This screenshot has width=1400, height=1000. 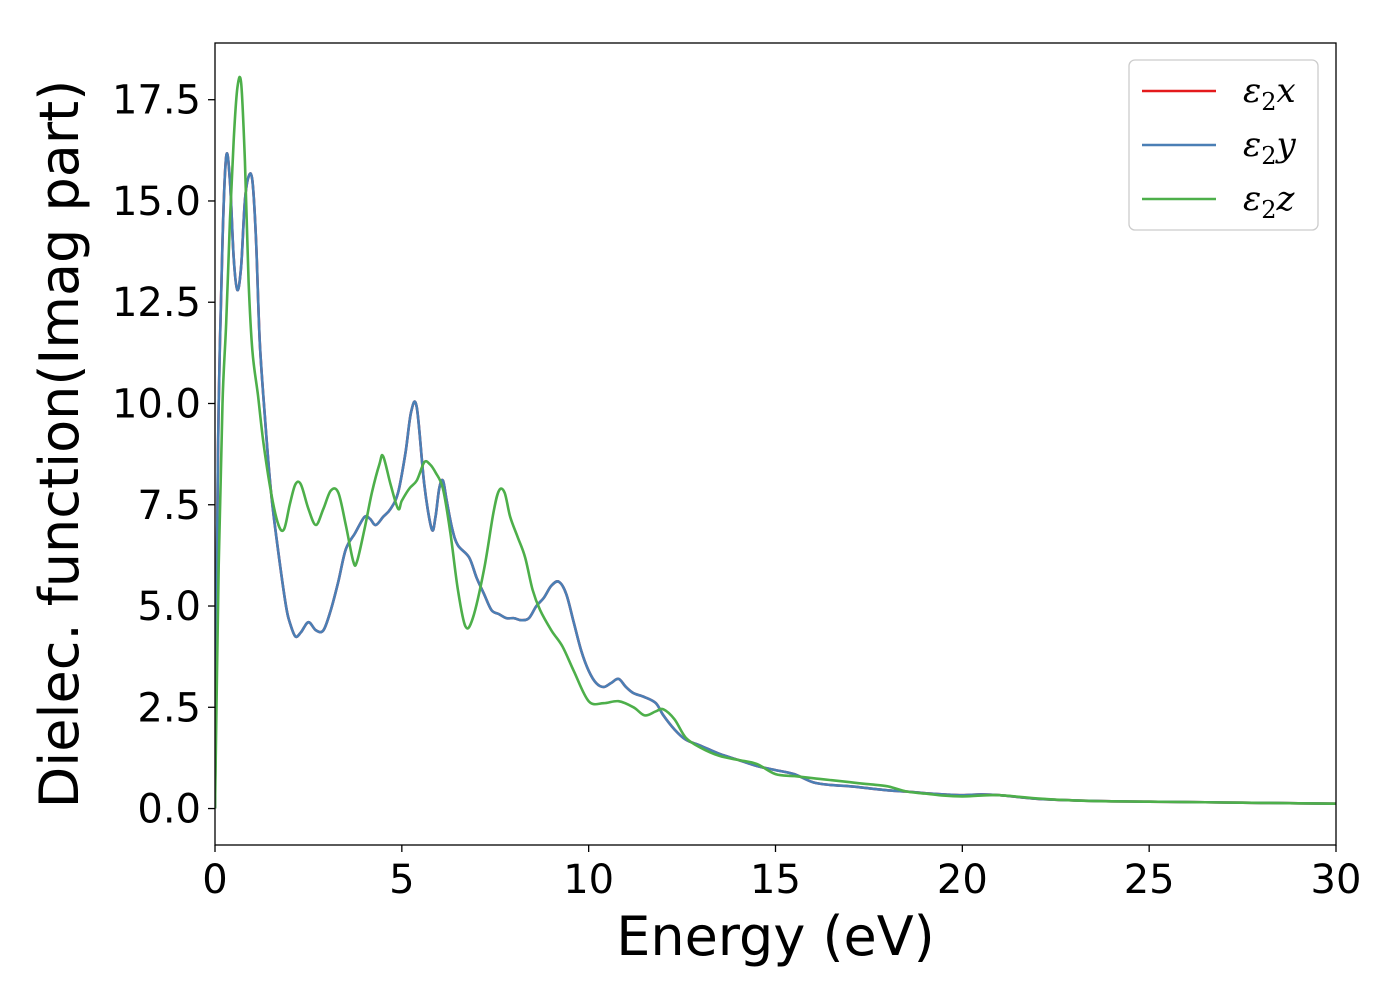 I want to click on y-tick-label: 5.0, so click(x=169, y=607).